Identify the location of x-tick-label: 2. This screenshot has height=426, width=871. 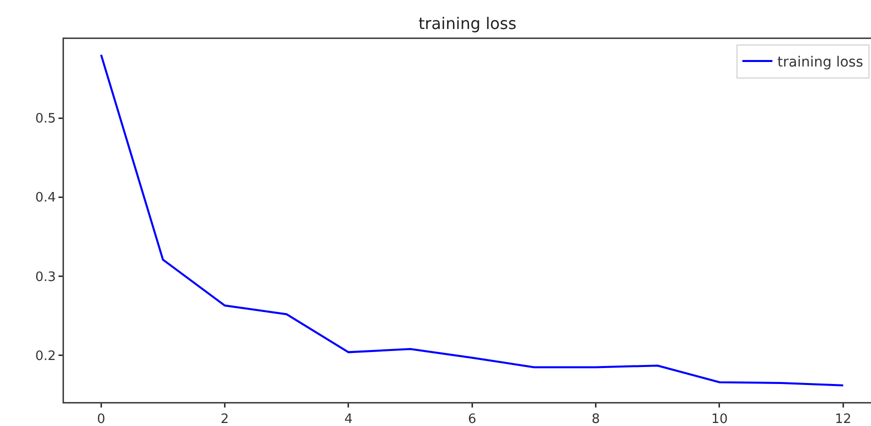
(224, 419).